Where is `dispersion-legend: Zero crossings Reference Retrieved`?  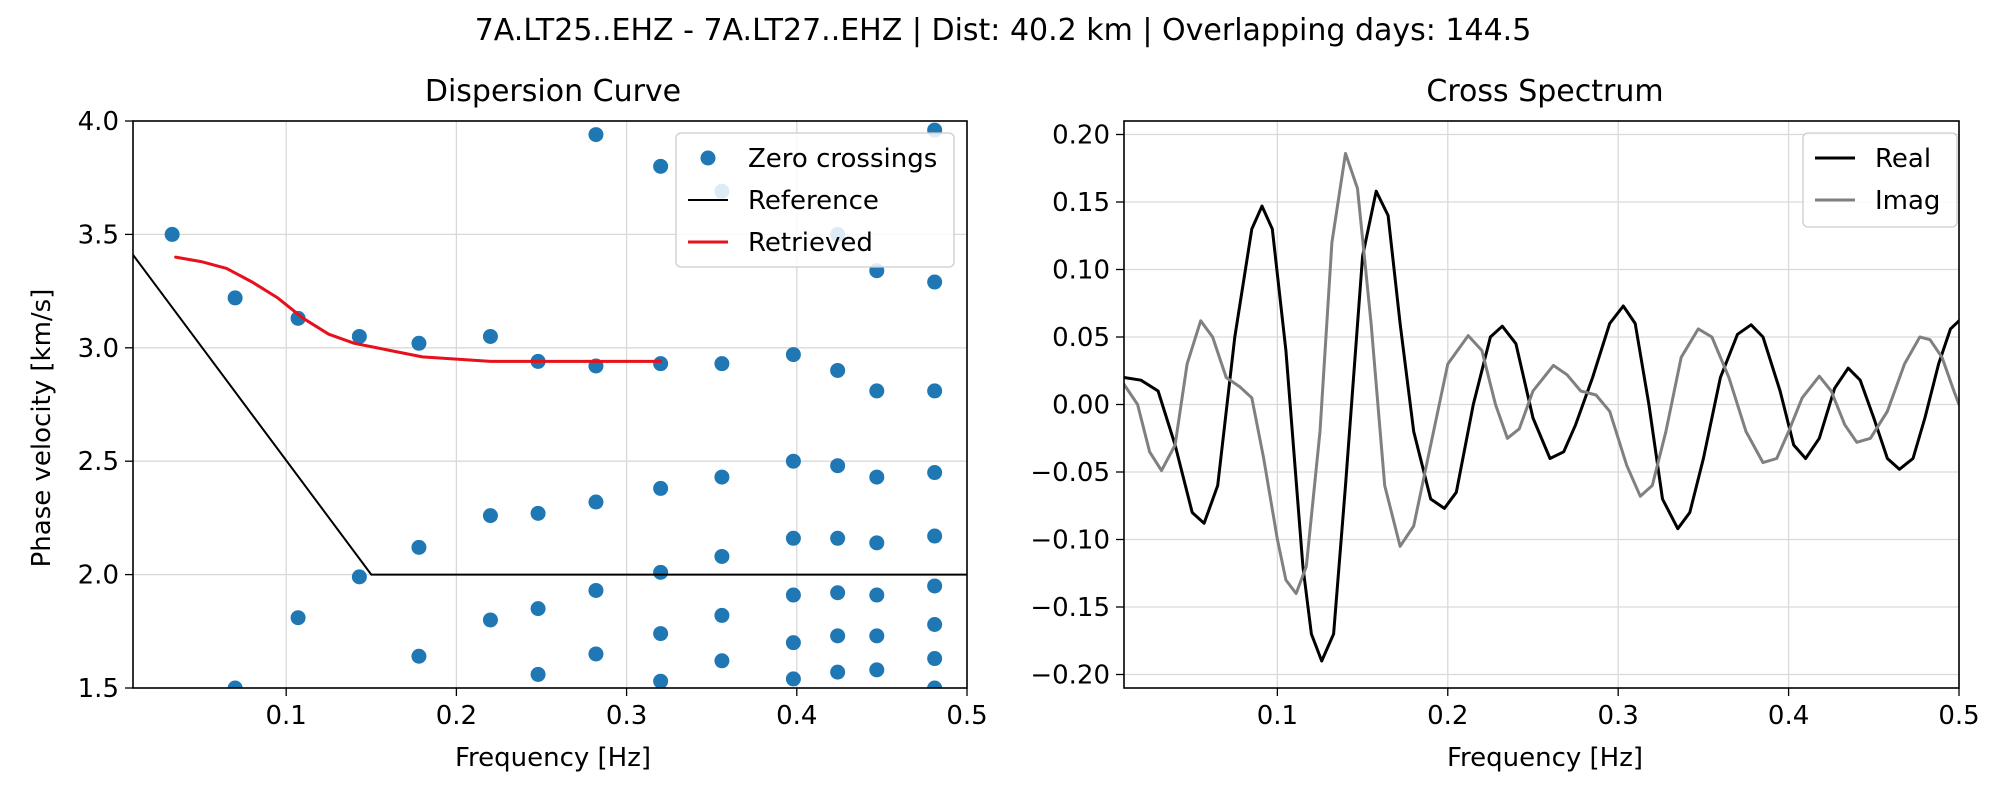 dispersion-legend: Zero crossings Reference Retrieved is located at coordinates (815, 200).